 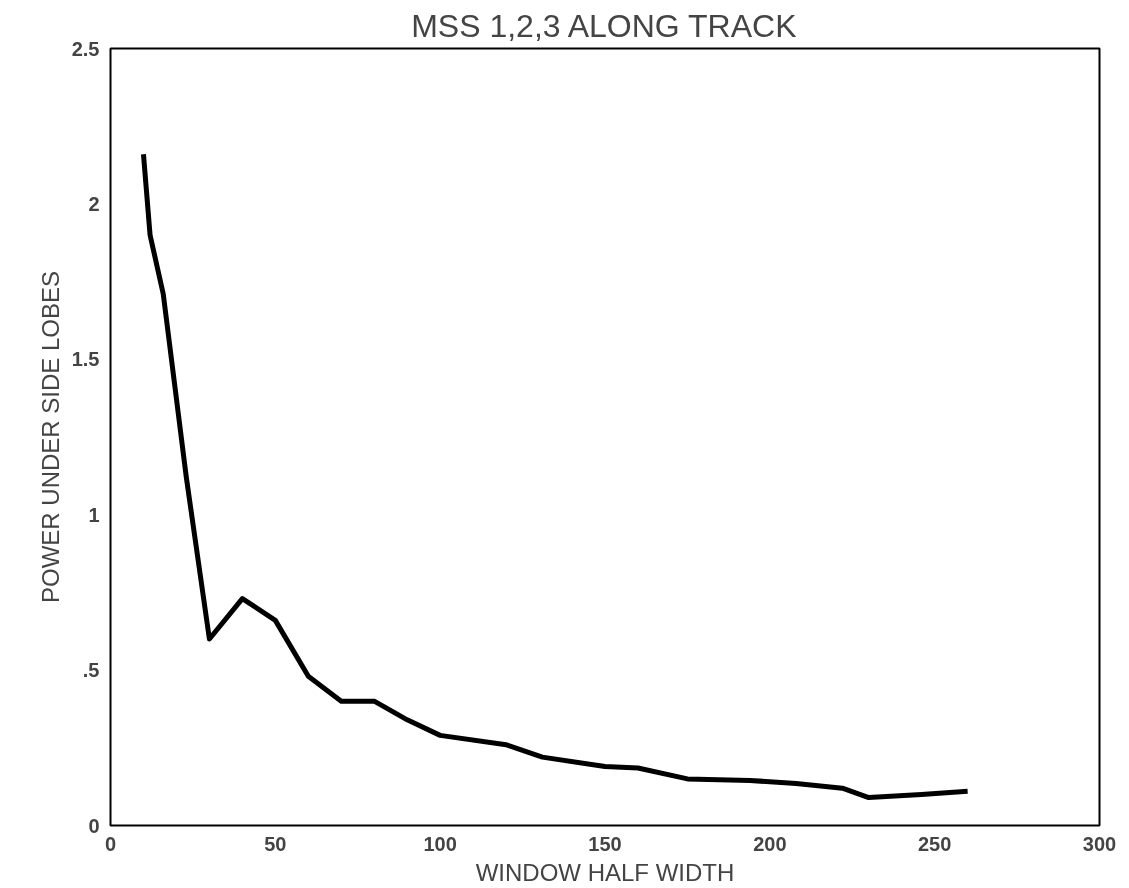 I want to click on y-tick-label: 2, so click(x=94, y=203).